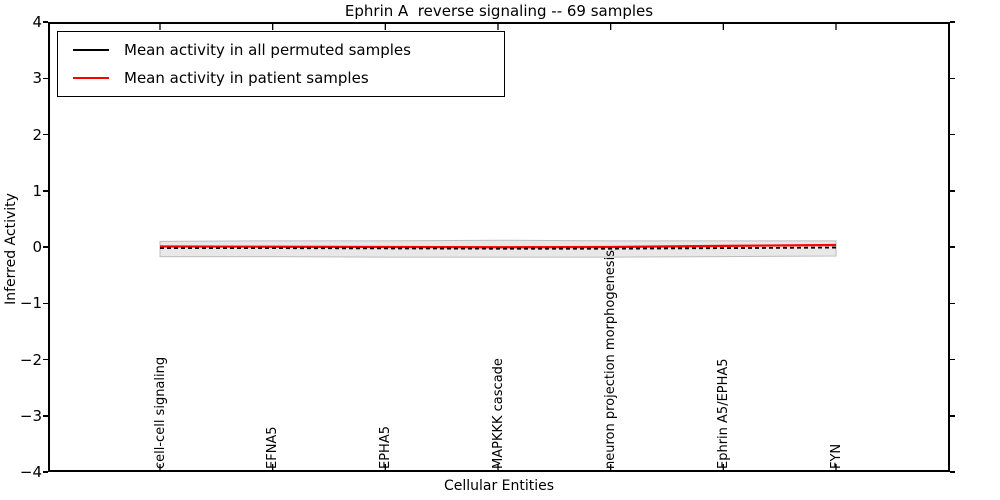 This screenshot has width=1000, height=500. I want to click on legend-item: Mean activity in patient samples, so click(281, 78).